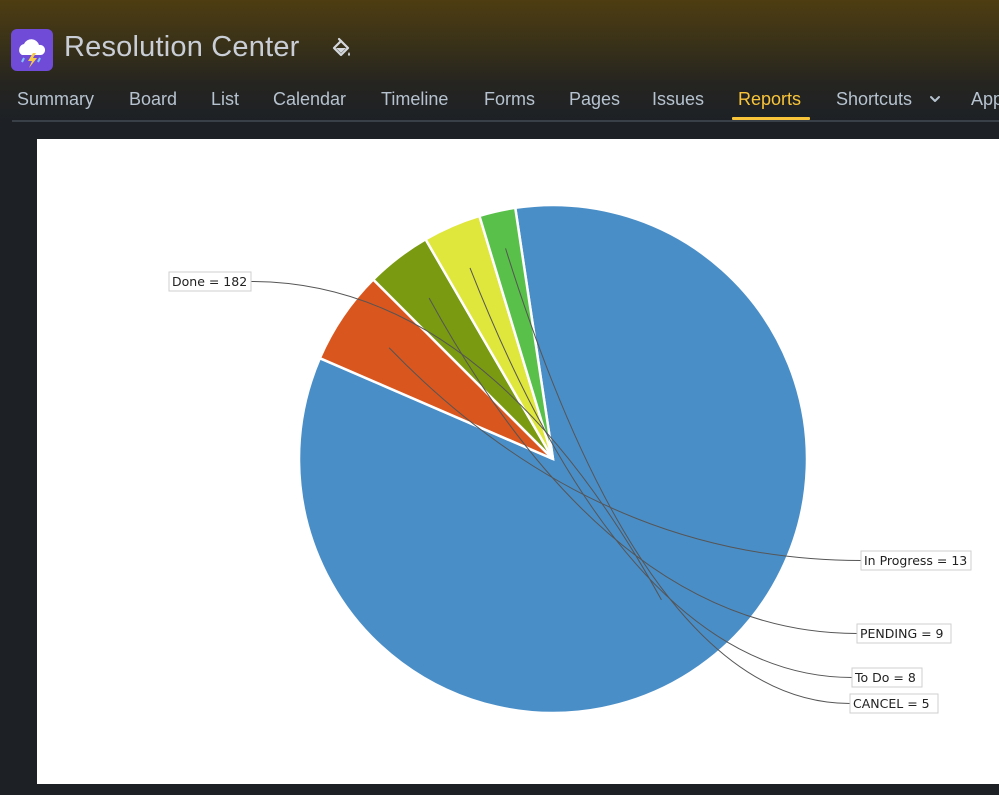 This screenshot has height=795, width=999. Describe the element at coordinates (153, 99) in the screenshot. I see `tab-board: Board` at that location.